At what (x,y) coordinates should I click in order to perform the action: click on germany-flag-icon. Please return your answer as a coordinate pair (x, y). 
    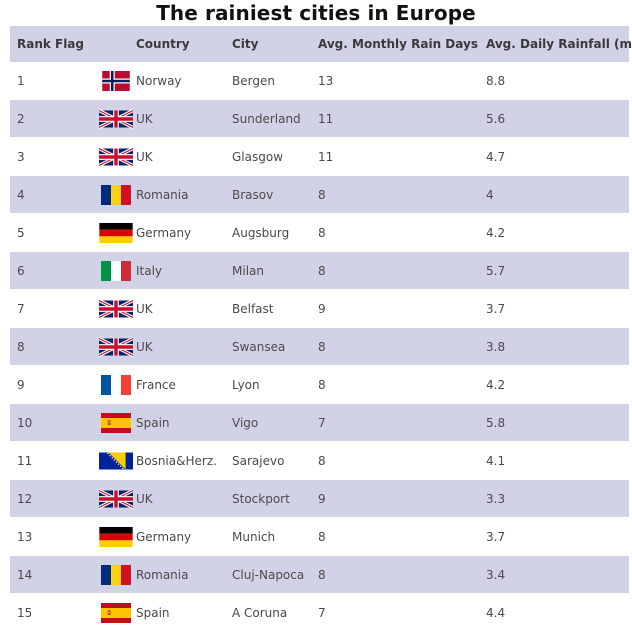
    Looking at the image, I should click on (116, 232).